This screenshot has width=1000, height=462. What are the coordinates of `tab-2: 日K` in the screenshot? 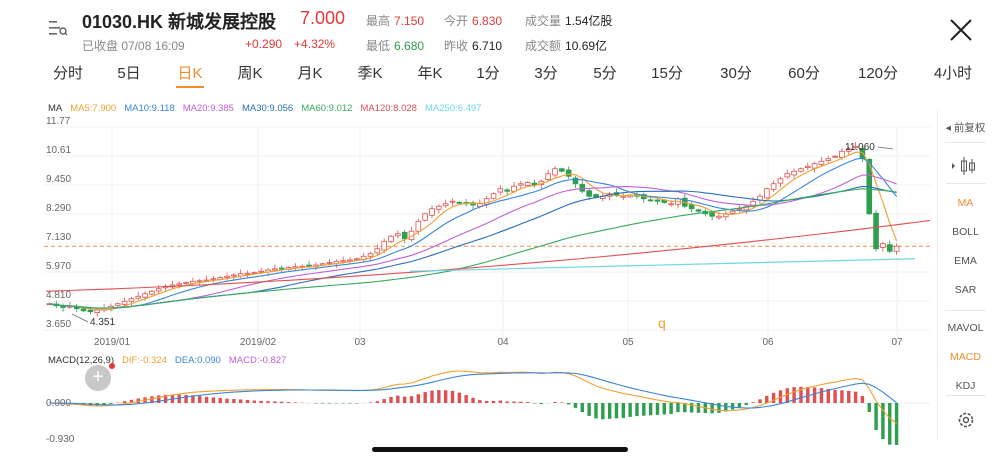 It's located at (190, 73).